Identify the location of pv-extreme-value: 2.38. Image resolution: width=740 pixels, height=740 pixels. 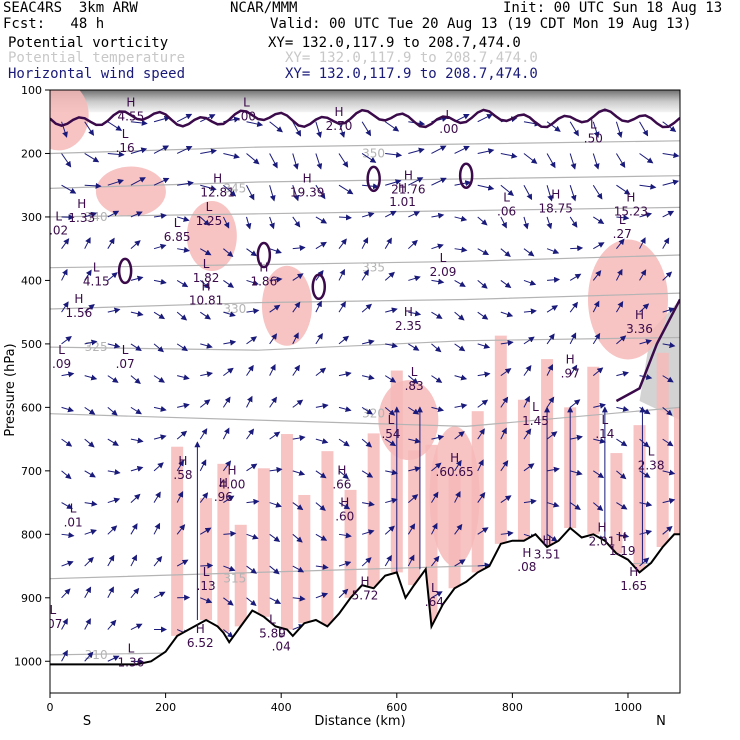
(651, 465).